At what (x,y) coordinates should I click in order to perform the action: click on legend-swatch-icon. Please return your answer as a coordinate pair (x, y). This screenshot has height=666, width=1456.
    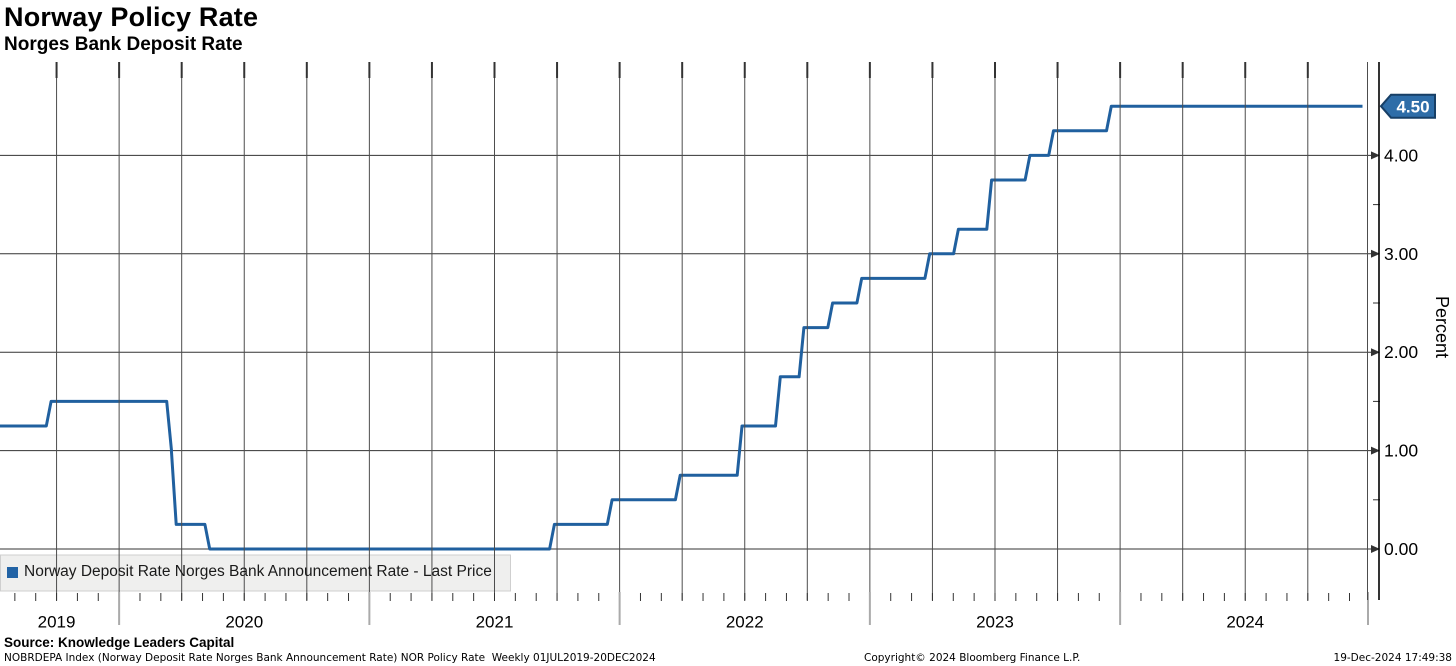
    Looking at the image, I should click on (12, 572).